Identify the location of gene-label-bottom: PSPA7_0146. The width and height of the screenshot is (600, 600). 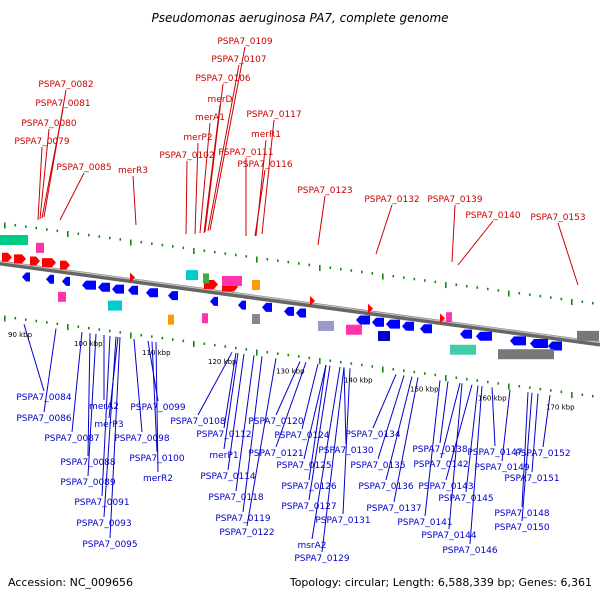
(470, 551).